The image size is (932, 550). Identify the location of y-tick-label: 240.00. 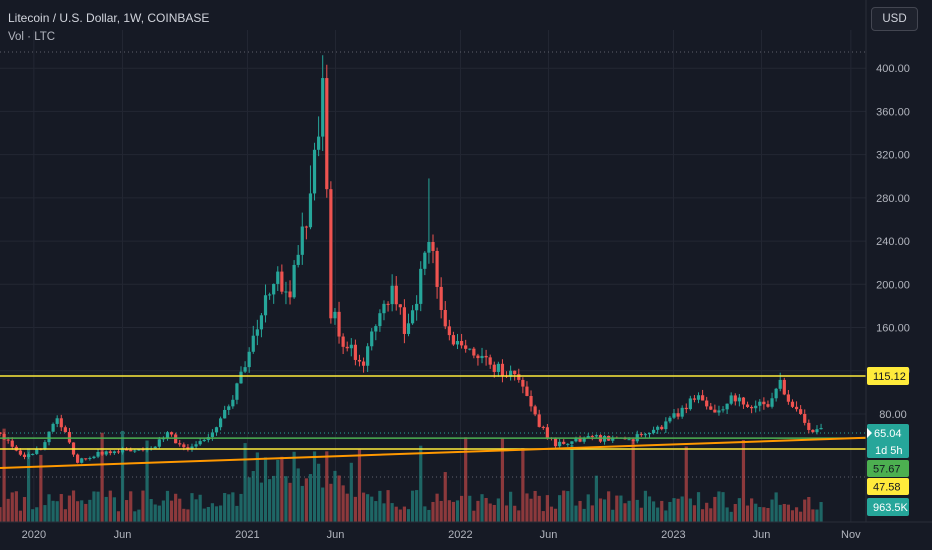
(893, 242).